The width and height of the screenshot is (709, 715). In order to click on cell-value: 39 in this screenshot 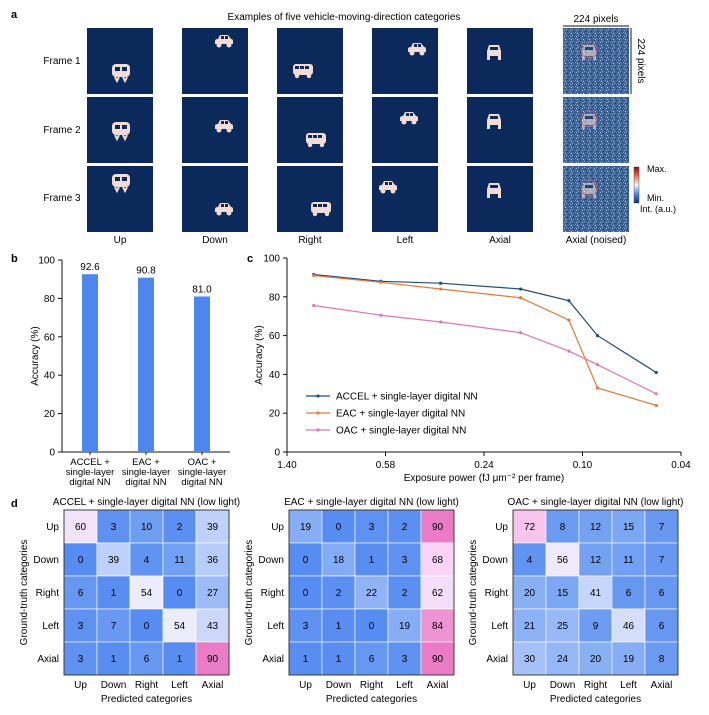, I will do `click(213, 527)`.